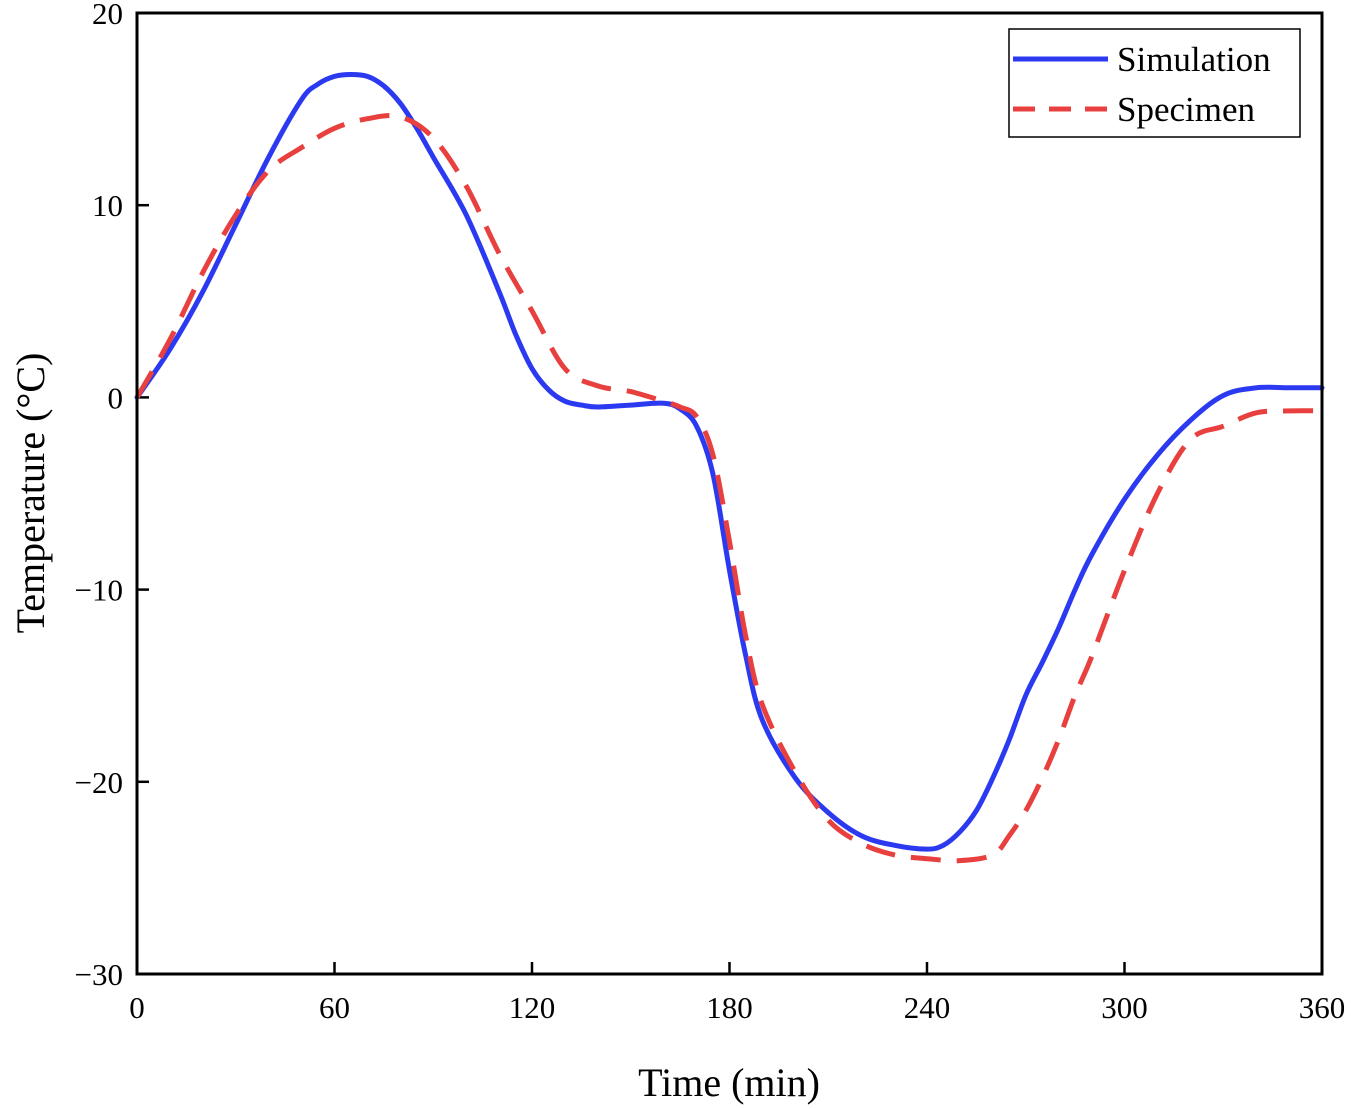 The height and width of the screenshot is (1109, 1351). What do you see at coordinates (30, 493) in the screenshot?
I see `y-axis-label: Temperature (°C)` at bounding box center [30, 493].